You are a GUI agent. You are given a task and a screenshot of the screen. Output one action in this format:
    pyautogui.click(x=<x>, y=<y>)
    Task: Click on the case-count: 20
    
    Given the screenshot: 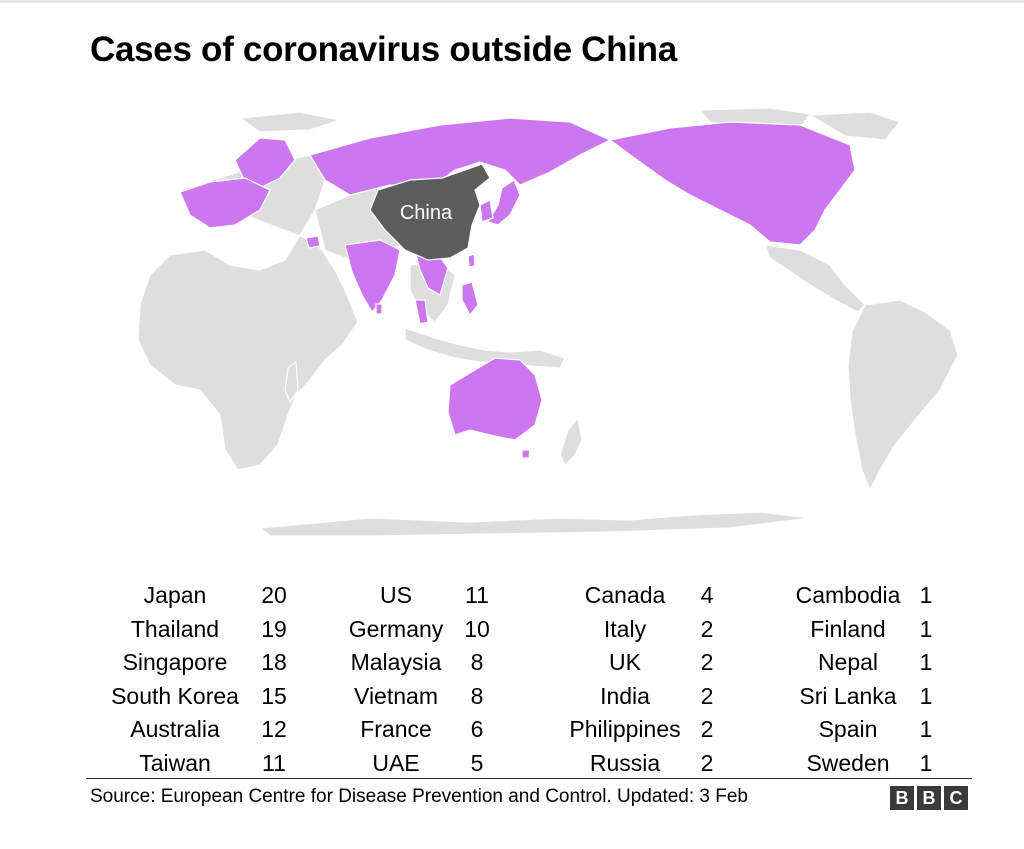 What is the action you would take?
    pyautogui.click(x=274, y=595)
    